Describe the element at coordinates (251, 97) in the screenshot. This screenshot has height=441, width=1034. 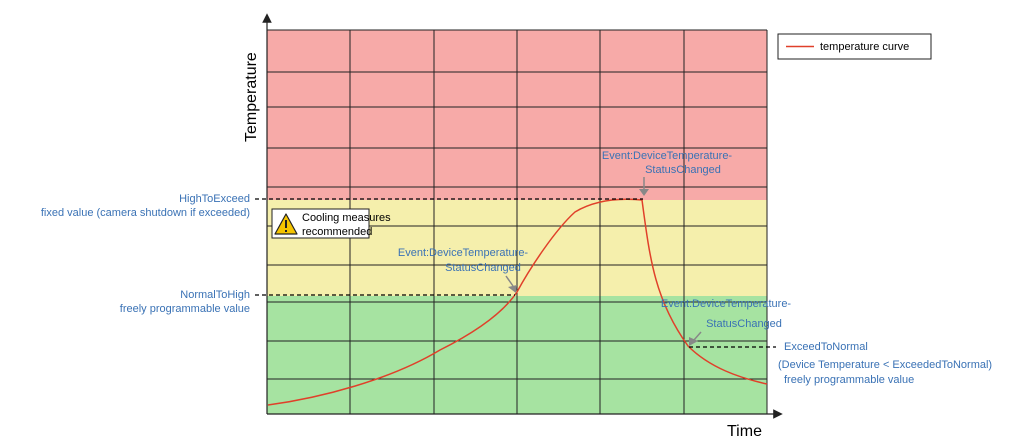
I see `y-axis-title: Temperature` at that location.